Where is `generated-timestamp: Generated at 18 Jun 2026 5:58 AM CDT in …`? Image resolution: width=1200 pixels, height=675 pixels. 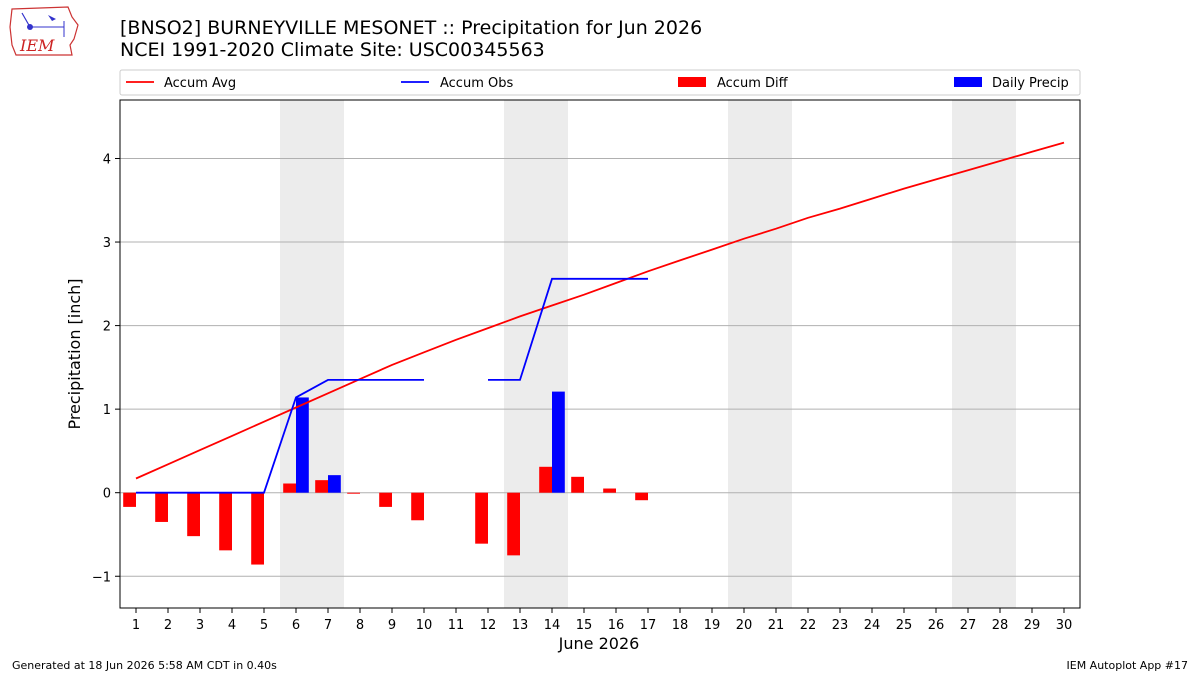
generated-timestamp: Generated at 18 Jun 2026 5:58 AM CDT in … is located at coordinates (144, 665).